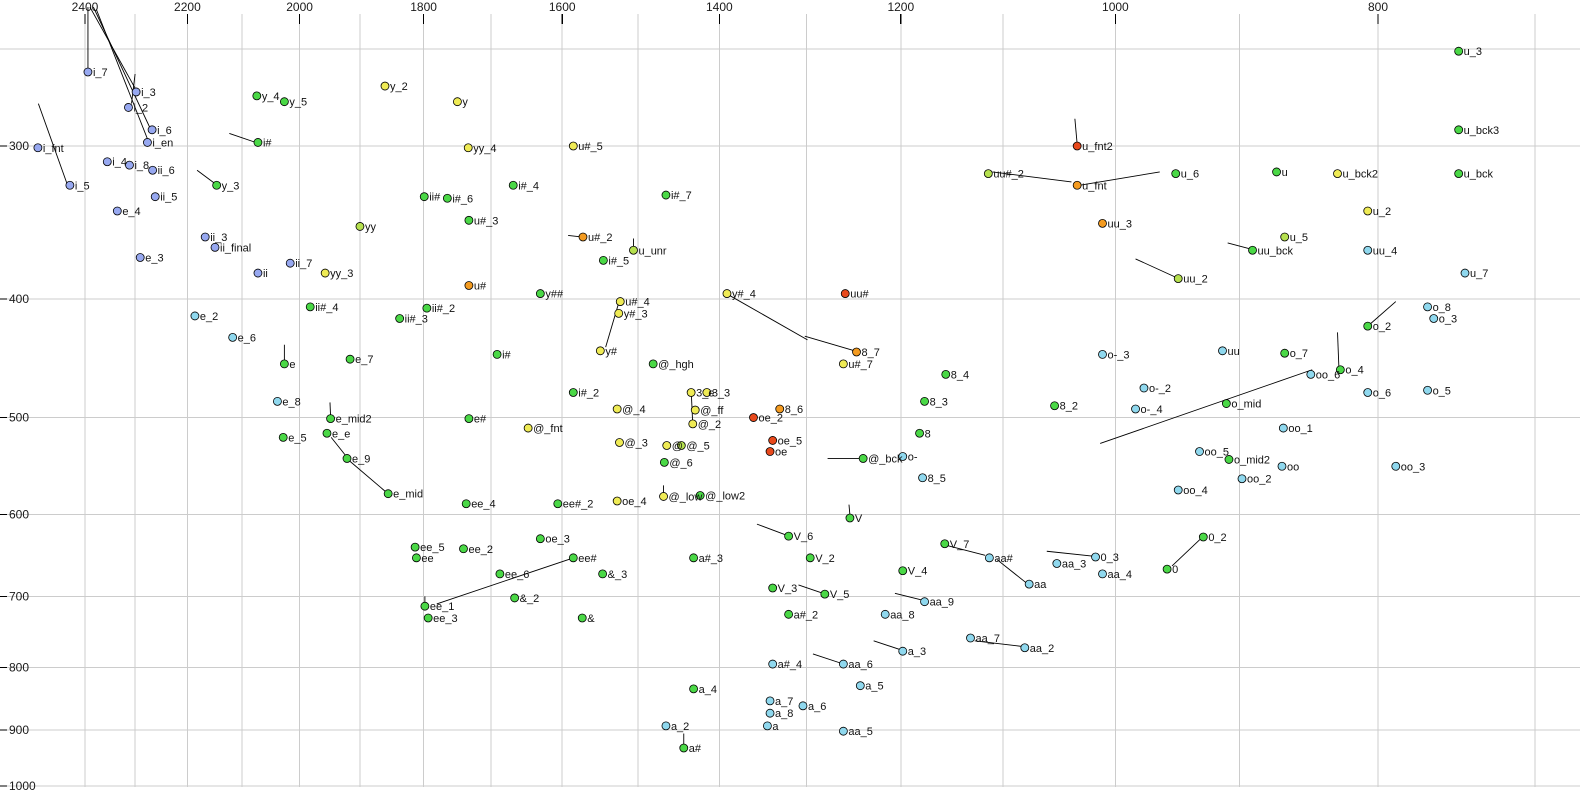 Image resolution: width=1580 pixels, height=800 pixels. I want to click on point-label: o_7, so click(1299, 354).